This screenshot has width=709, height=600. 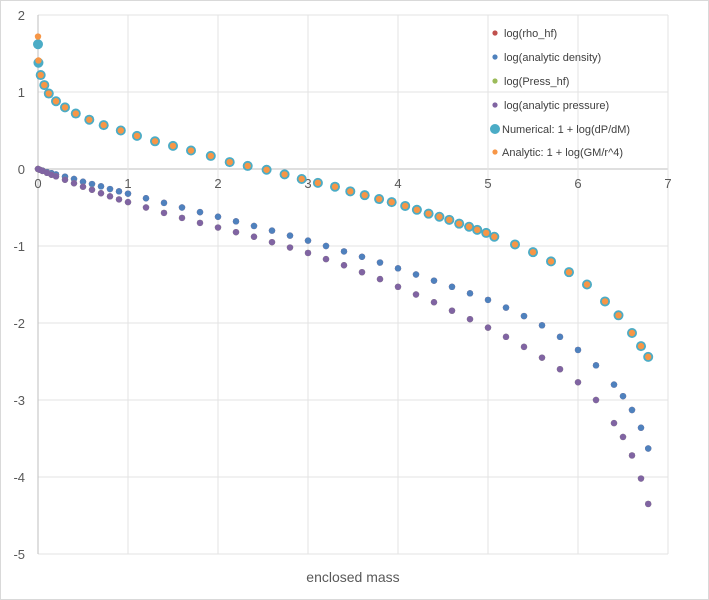 I want to click on legend-label: log(analytic density), so click(x=552, y=58).